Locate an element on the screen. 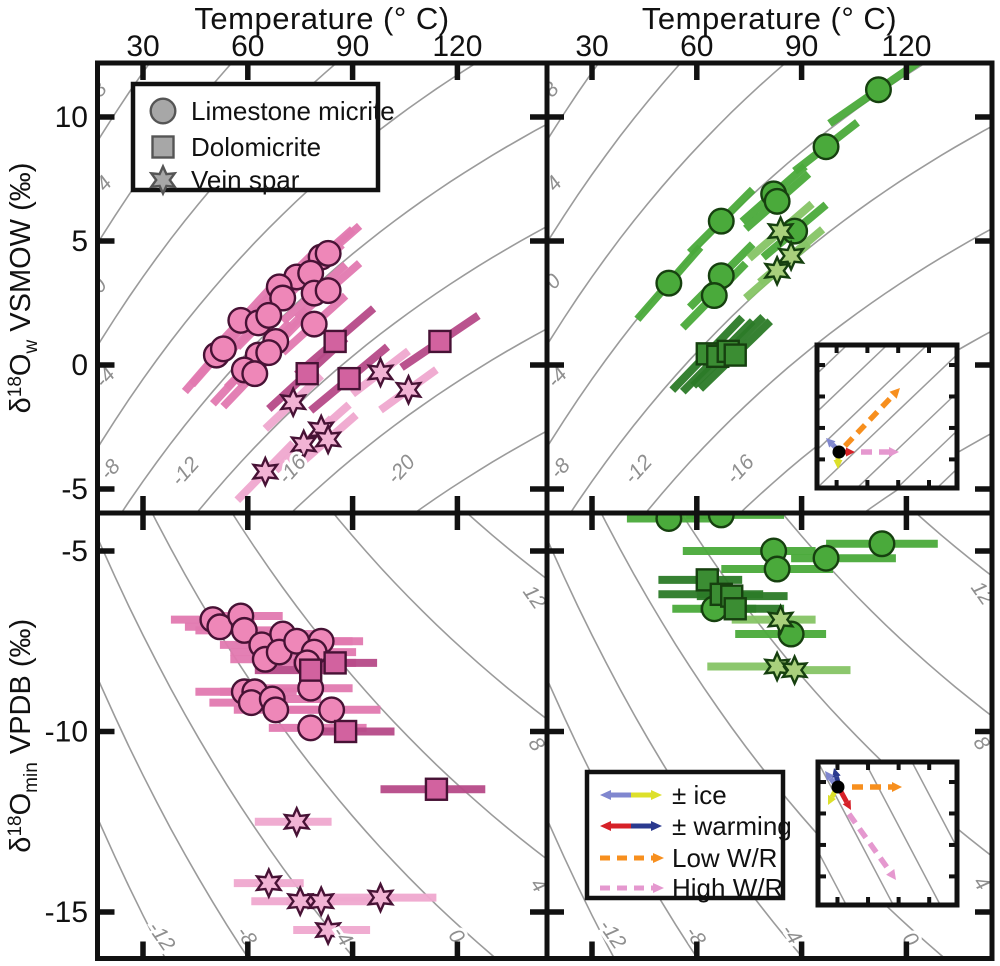  low-wr-vector-head is located at coordinates (897, 787).